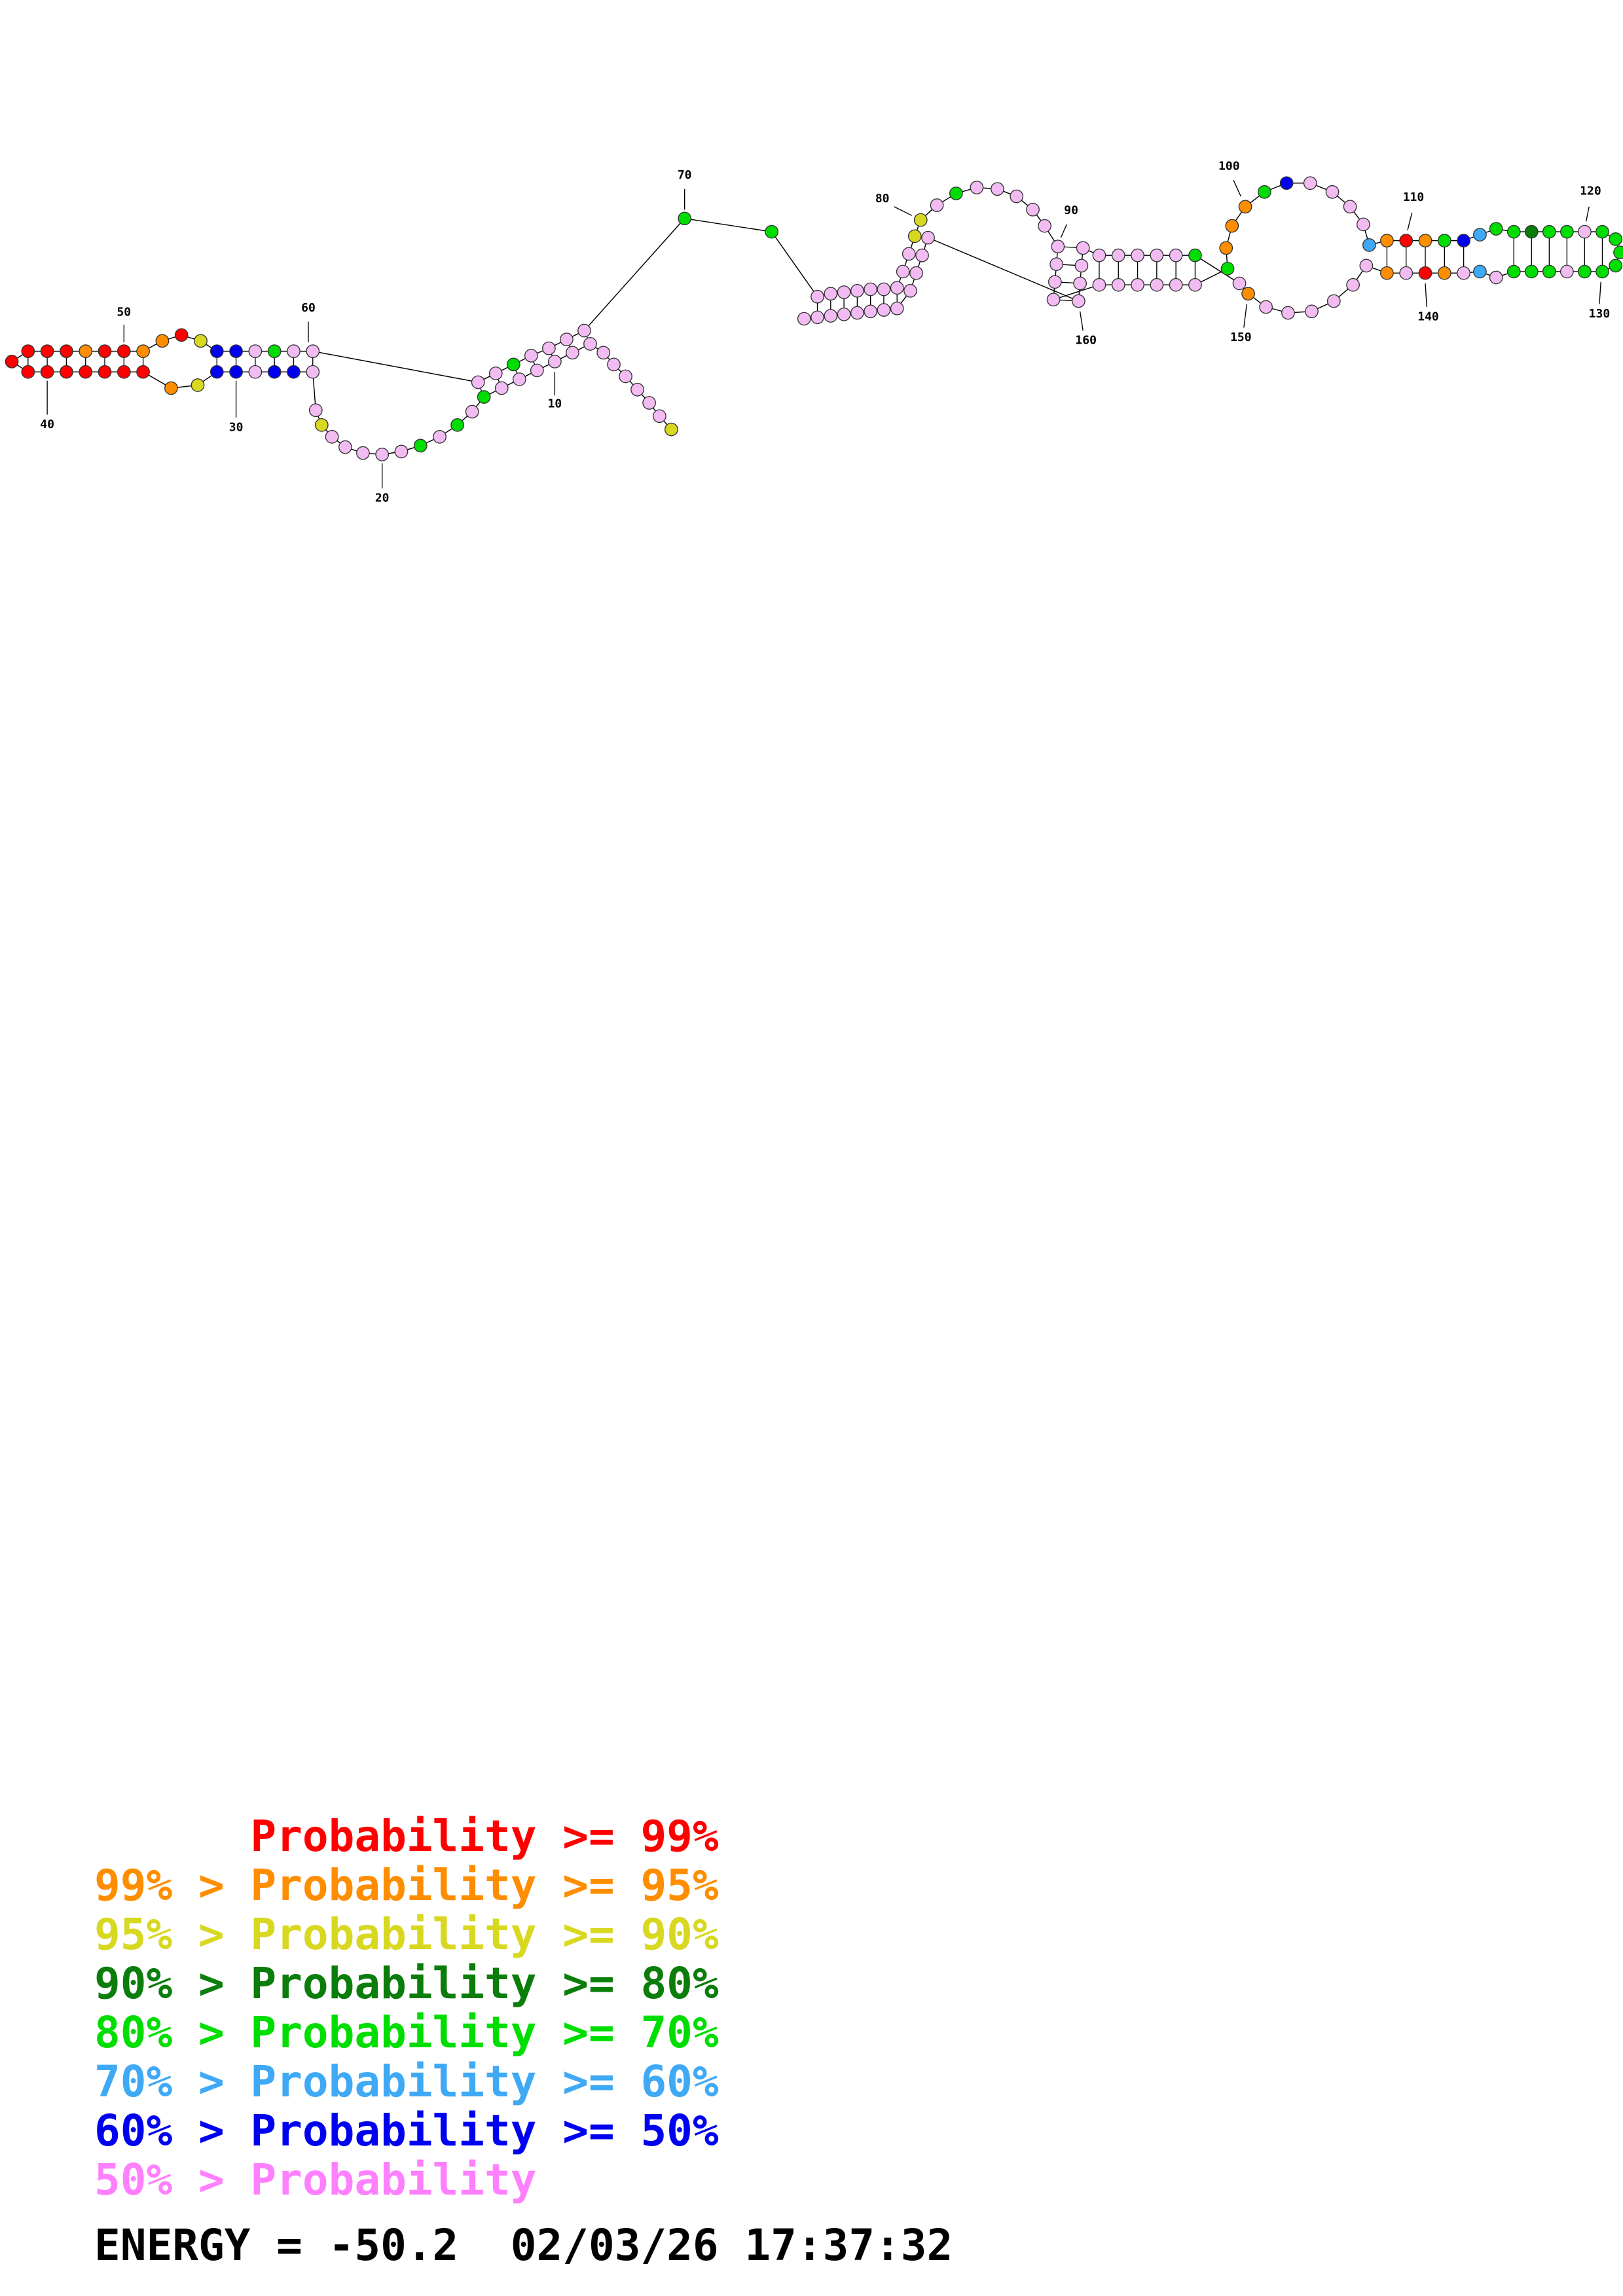  Describe the element at coordinates (1229, 166) in the screenshot. I see `position-label: 100` at that location.